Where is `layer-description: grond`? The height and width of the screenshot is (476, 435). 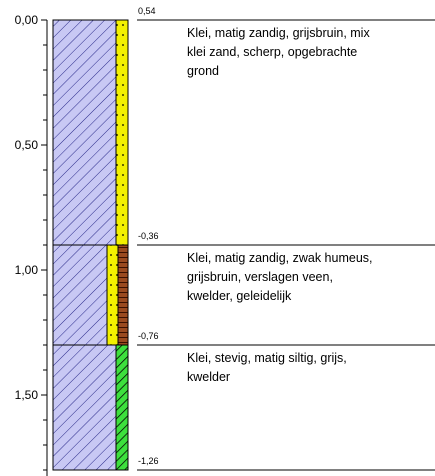
layer-description: grond is located at coordinates (203, 71).